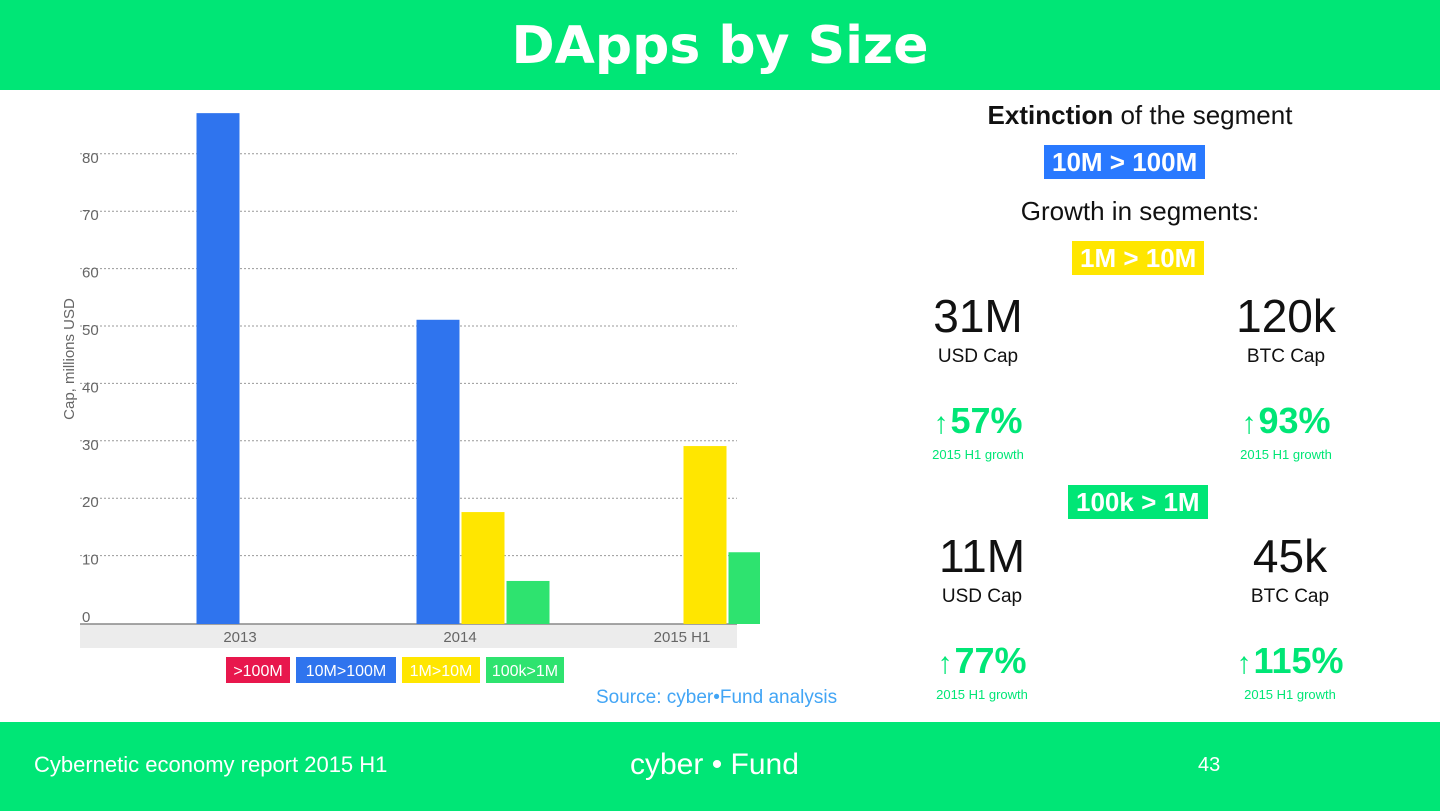  Describe the element at coordinates (90, 215) in the screenshot. I see `y-tick-label: 70` at that location.